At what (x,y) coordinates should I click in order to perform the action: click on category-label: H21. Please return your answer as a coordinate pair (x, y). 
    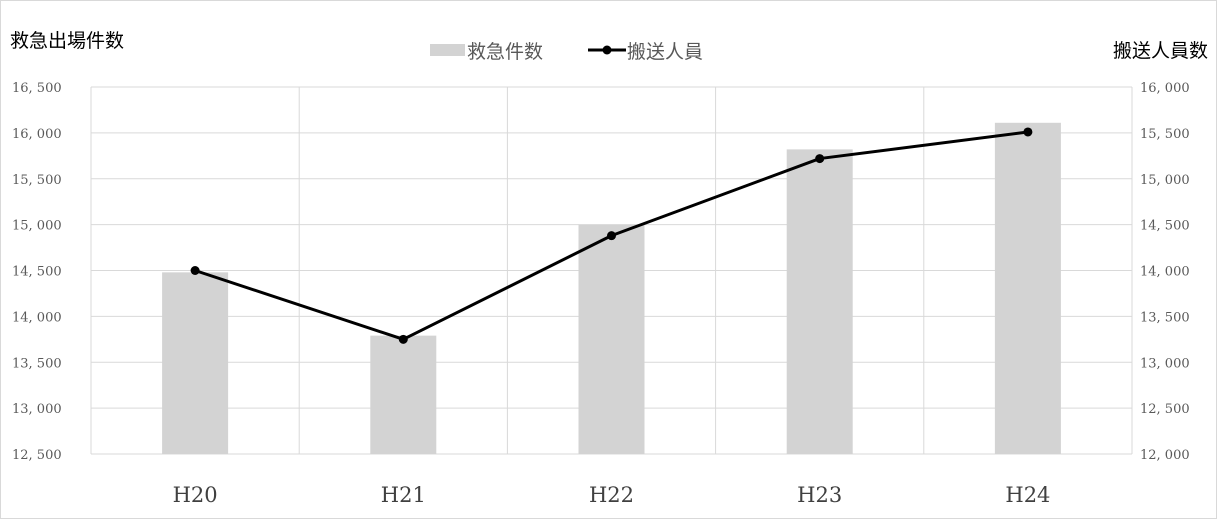
    Looking at the image, I should click on (403, 495).